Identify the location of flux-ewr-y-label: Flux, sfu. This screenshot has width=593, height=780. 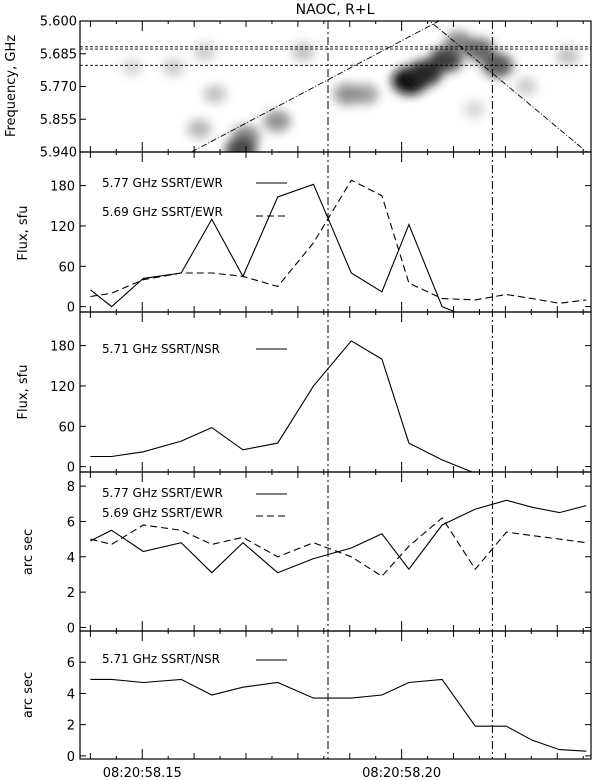
(23, 233).